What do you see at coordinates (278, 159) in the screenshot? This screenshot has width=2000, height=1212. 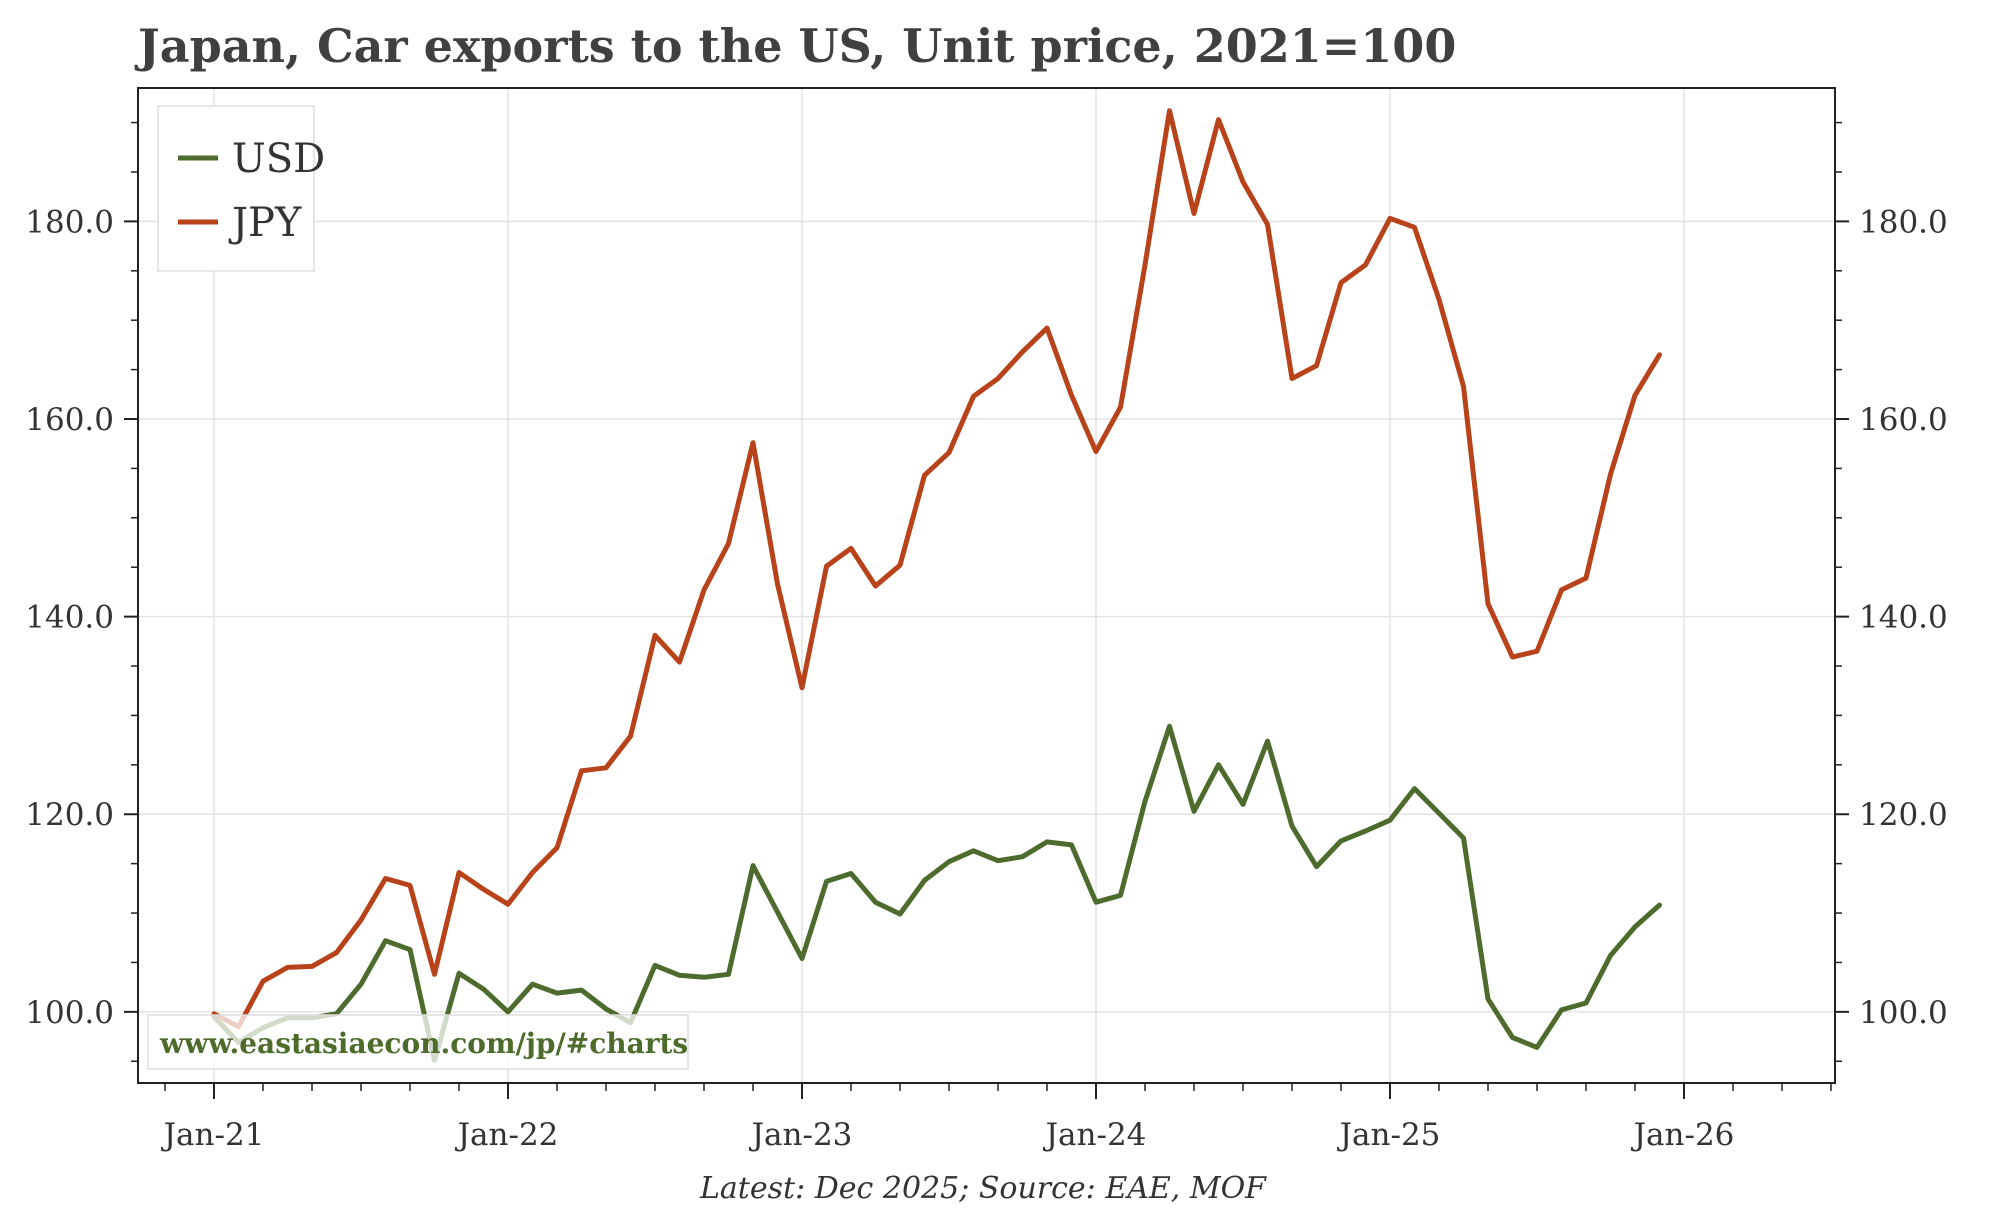 I see `legend-label-usd: USD` at bounding box center [278, 159].